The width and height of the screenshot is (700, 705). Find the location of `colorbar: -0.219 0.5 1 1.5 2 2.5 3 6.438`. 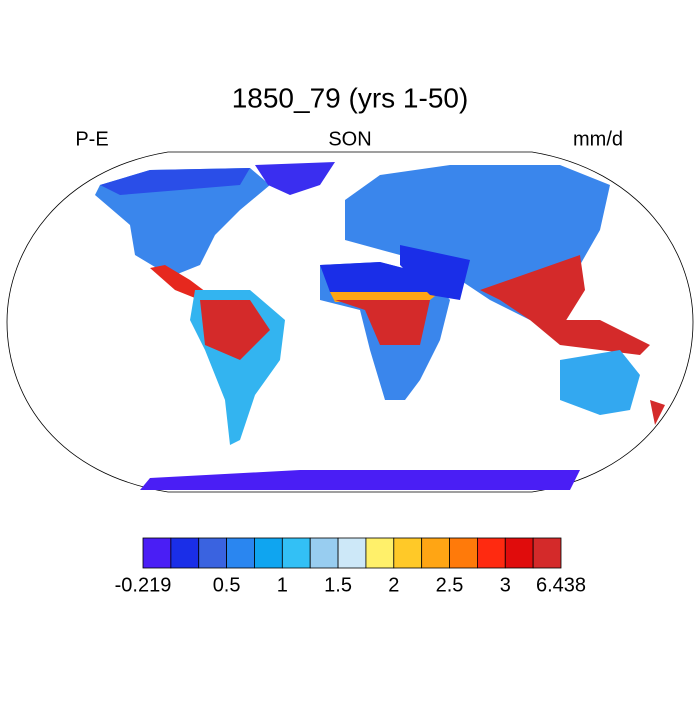

colorbar: -0.219 0.5 1 1.5 2 2.5 3 6.438 is located at coordinates (350, 566).